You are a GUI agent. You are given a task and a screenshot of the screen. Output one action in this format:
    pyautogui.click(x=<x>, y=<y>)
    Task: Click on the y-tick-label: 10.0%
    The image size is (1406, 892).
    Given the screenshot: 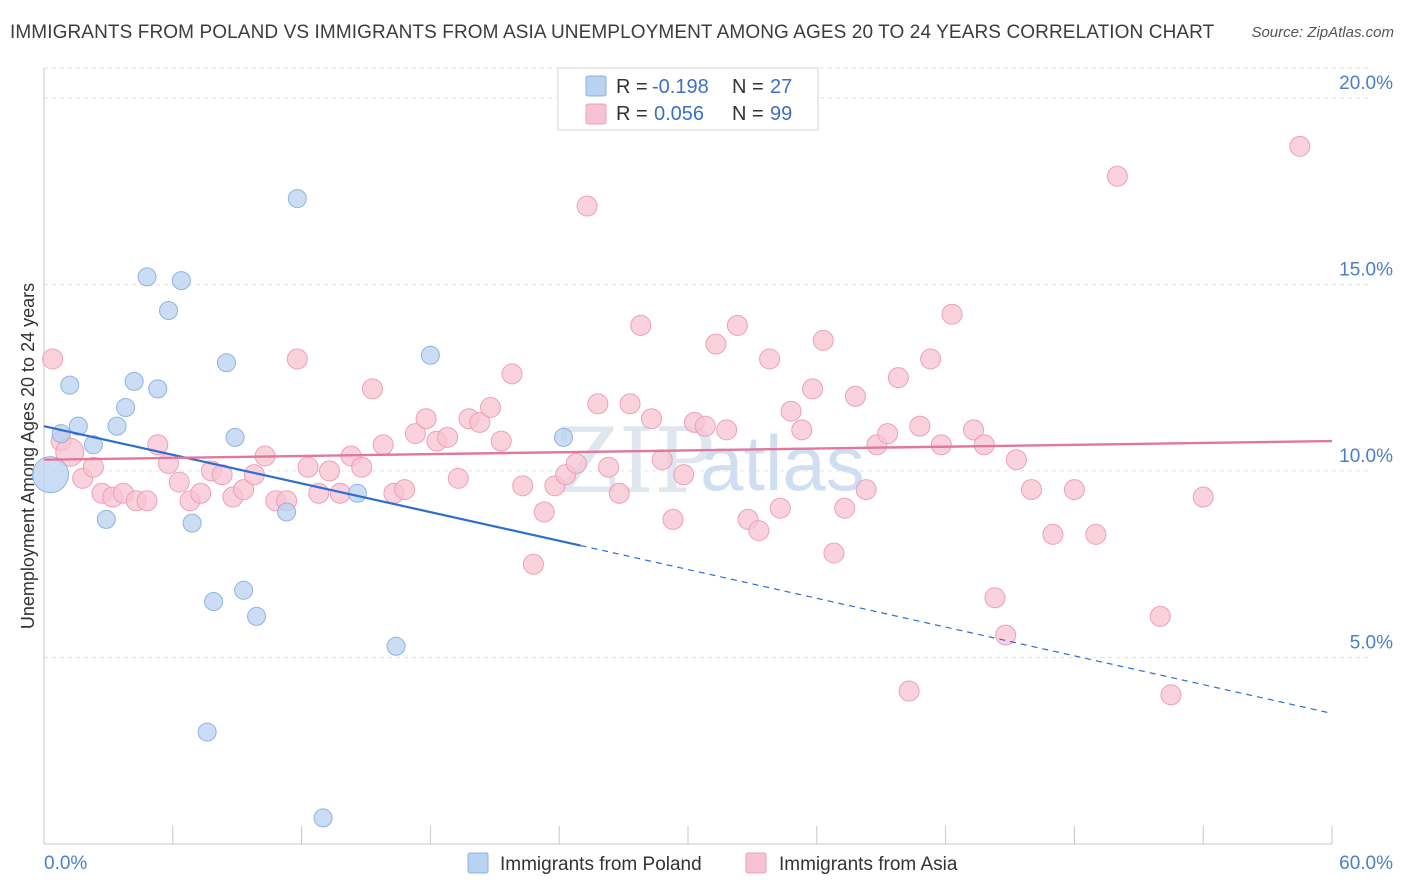 What is the action you would take?
    pyautogui.click(x=1366, y=456)
    